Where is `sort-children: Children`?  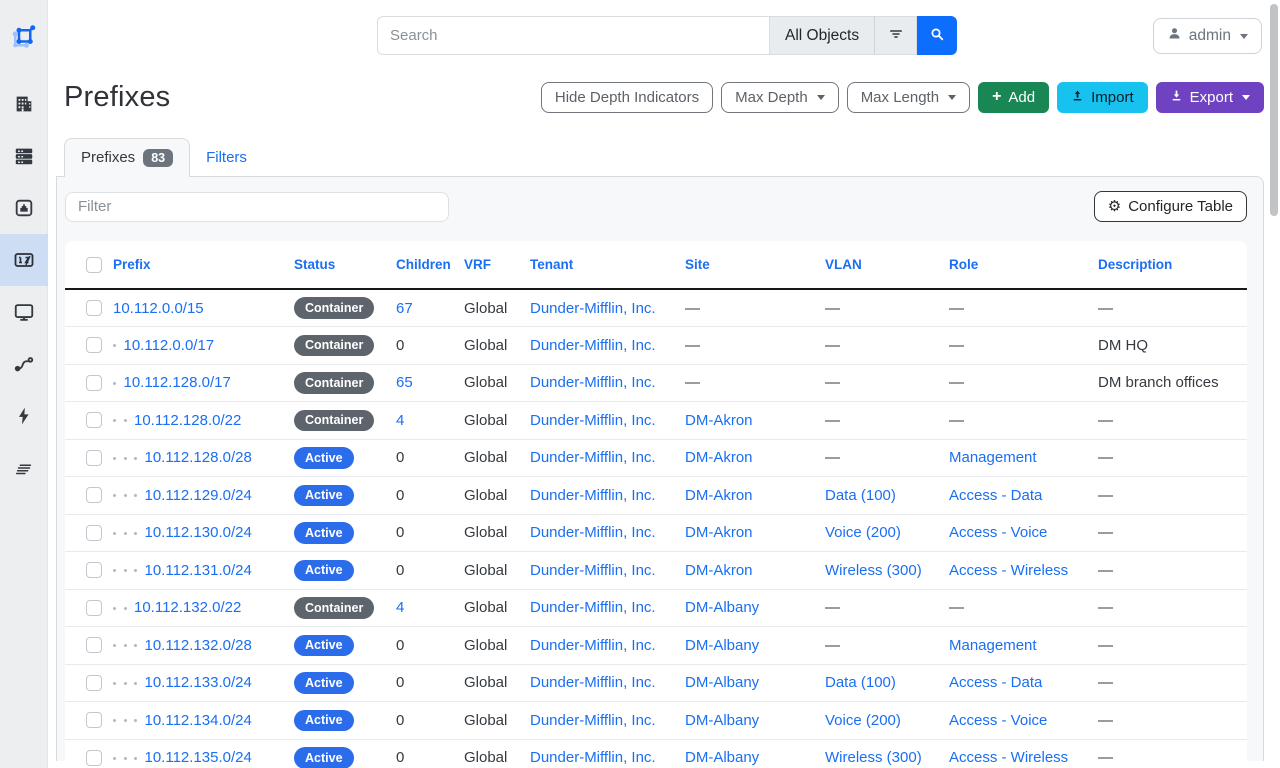
sort-children: Children is located at coordinates (423, 264).